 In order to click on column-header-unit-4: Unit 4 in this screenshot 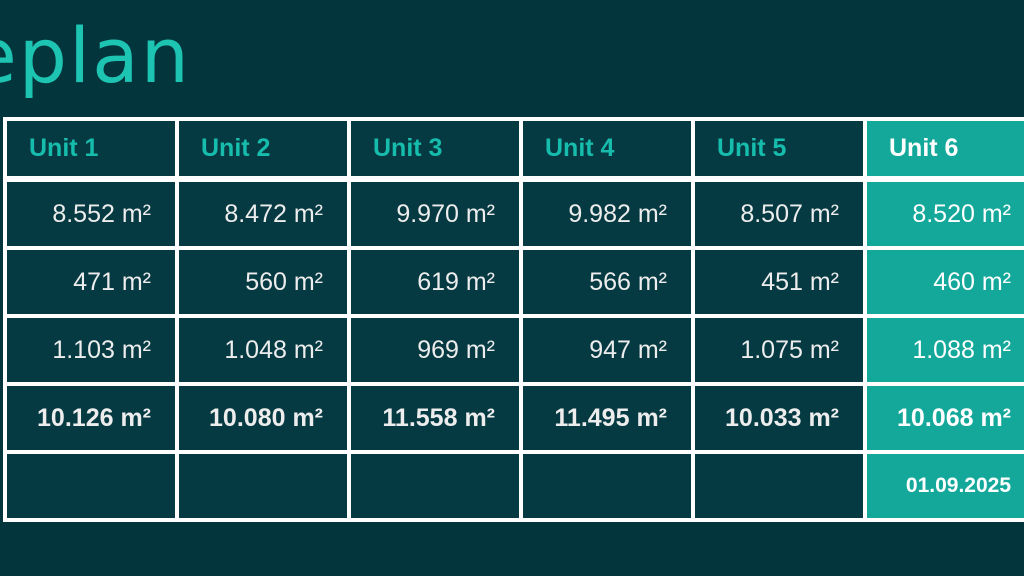, I will do `click(607, 149)`.